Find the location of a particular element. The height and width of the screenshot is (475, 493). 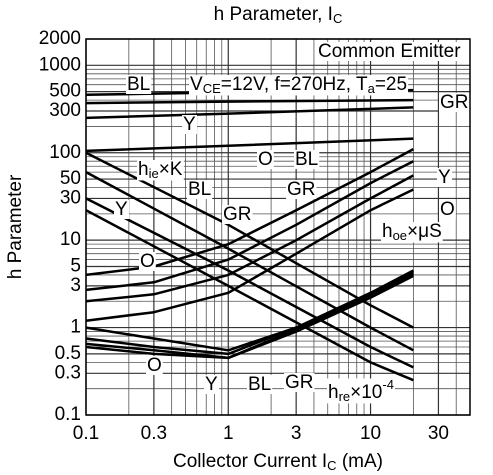

annotation-part: h is located at coordinates (333, 392).